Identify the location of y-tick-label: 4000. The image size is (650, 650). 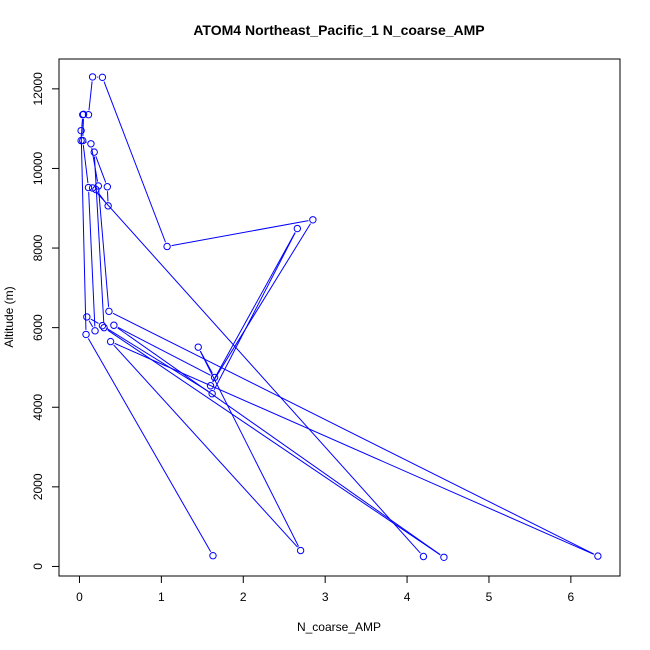
(38, 407).